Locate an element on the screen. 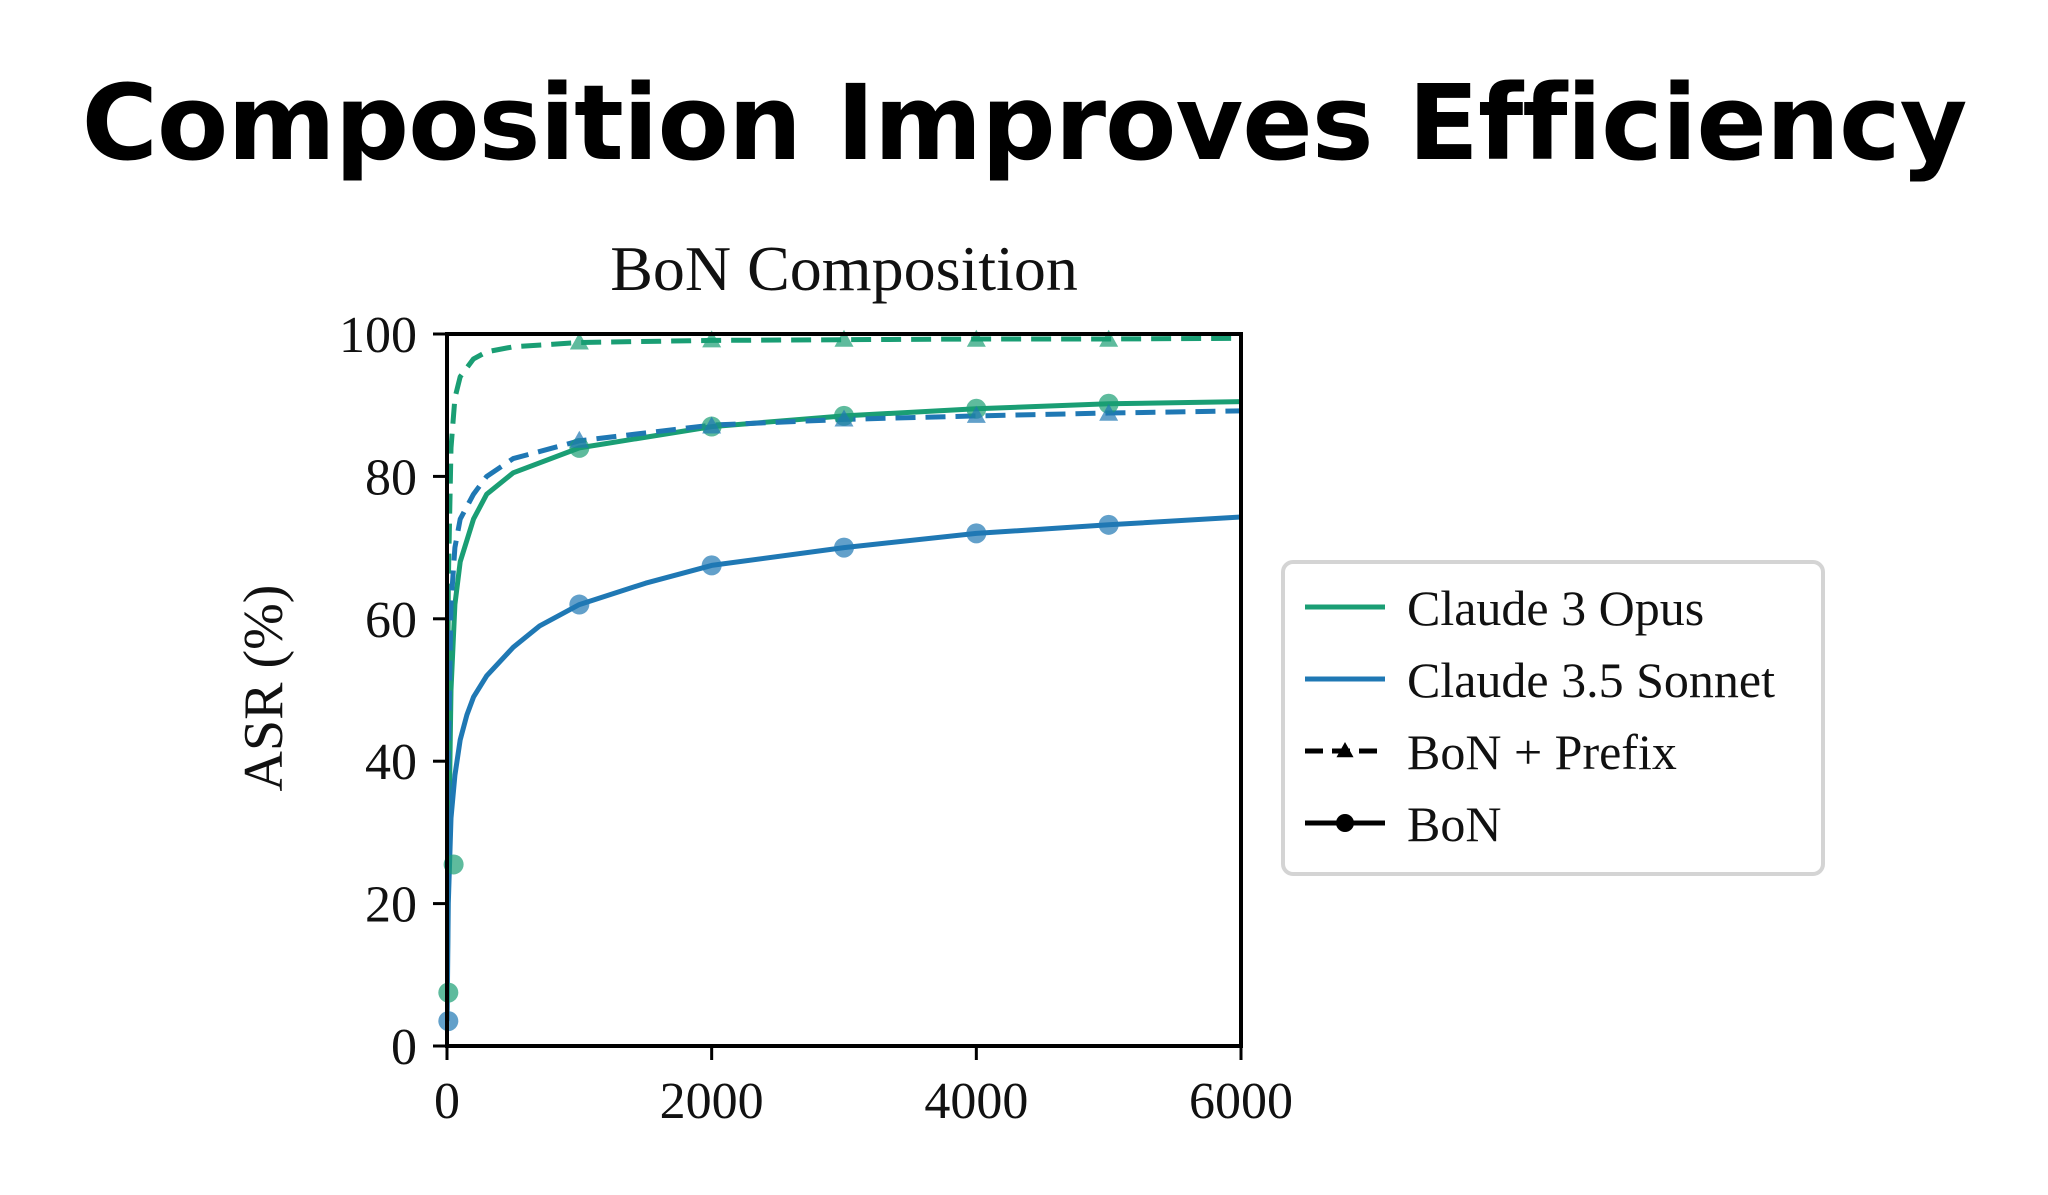 The width and height of the screenshot is (2048, 1195). legend-label: BoN is located at coordinates (1454, 824).